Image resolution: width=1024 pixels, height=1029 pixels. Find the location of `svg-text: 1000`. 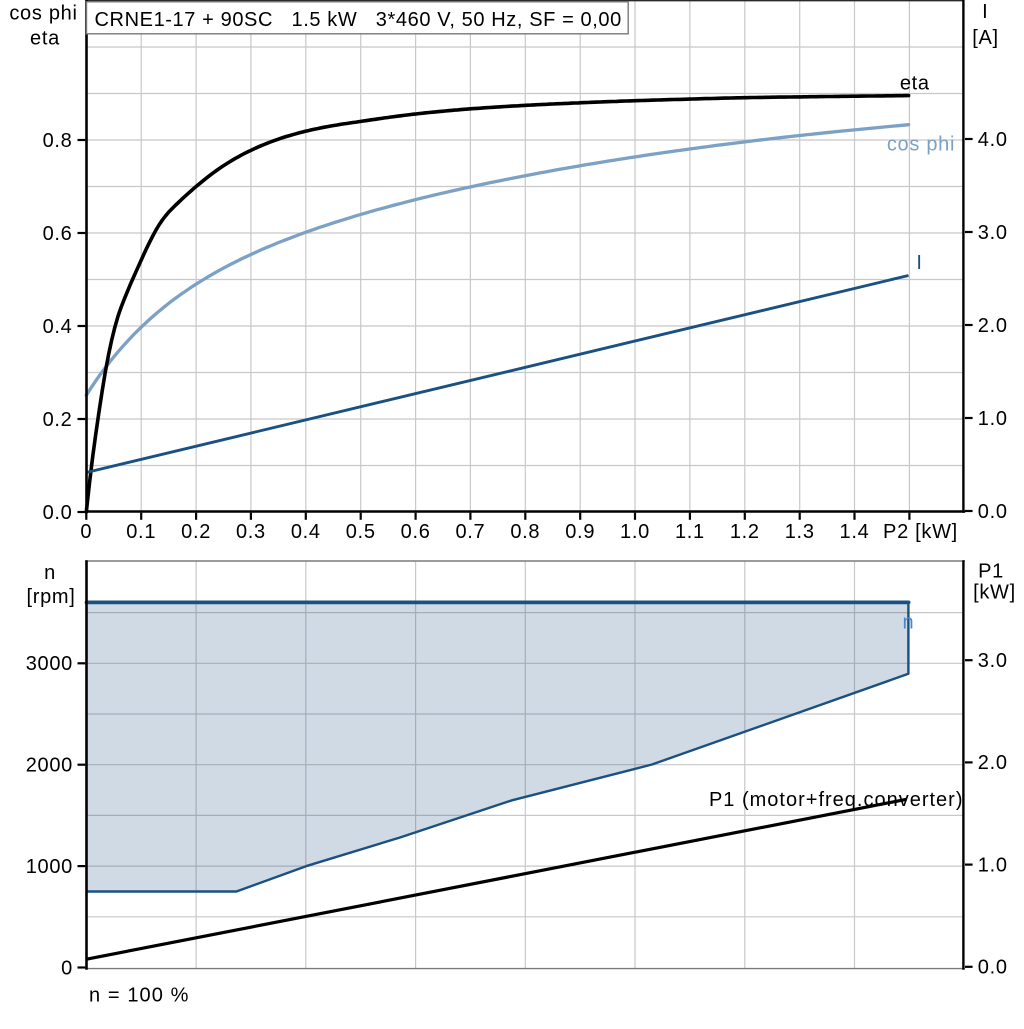

svg-text: 1000 is located at coordinates (49, 867).